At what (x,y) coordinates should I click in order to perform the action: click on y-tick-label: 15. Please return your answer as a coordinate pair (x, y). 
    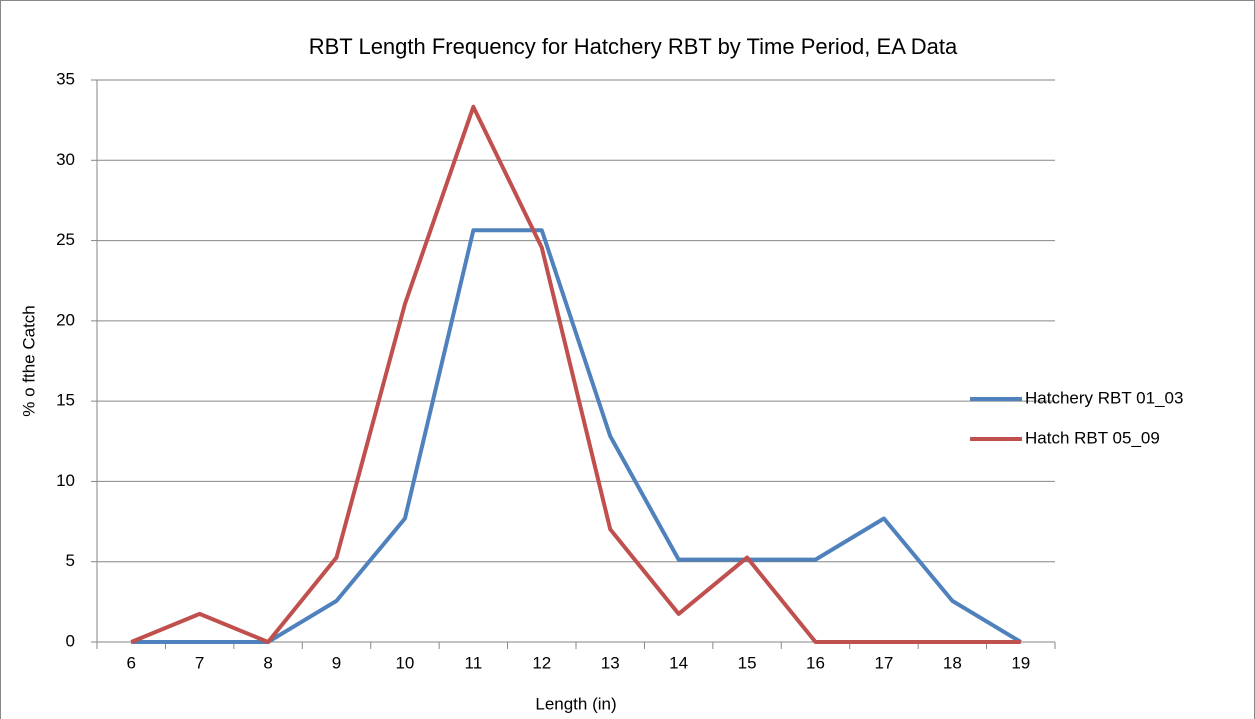
    Looking at the image, I should click on (65, 400).